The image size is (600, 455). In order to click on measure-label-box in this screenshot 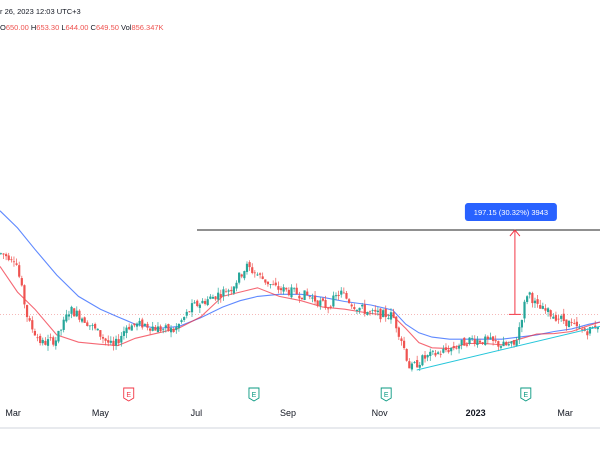, I will do `click(510, 212)`.